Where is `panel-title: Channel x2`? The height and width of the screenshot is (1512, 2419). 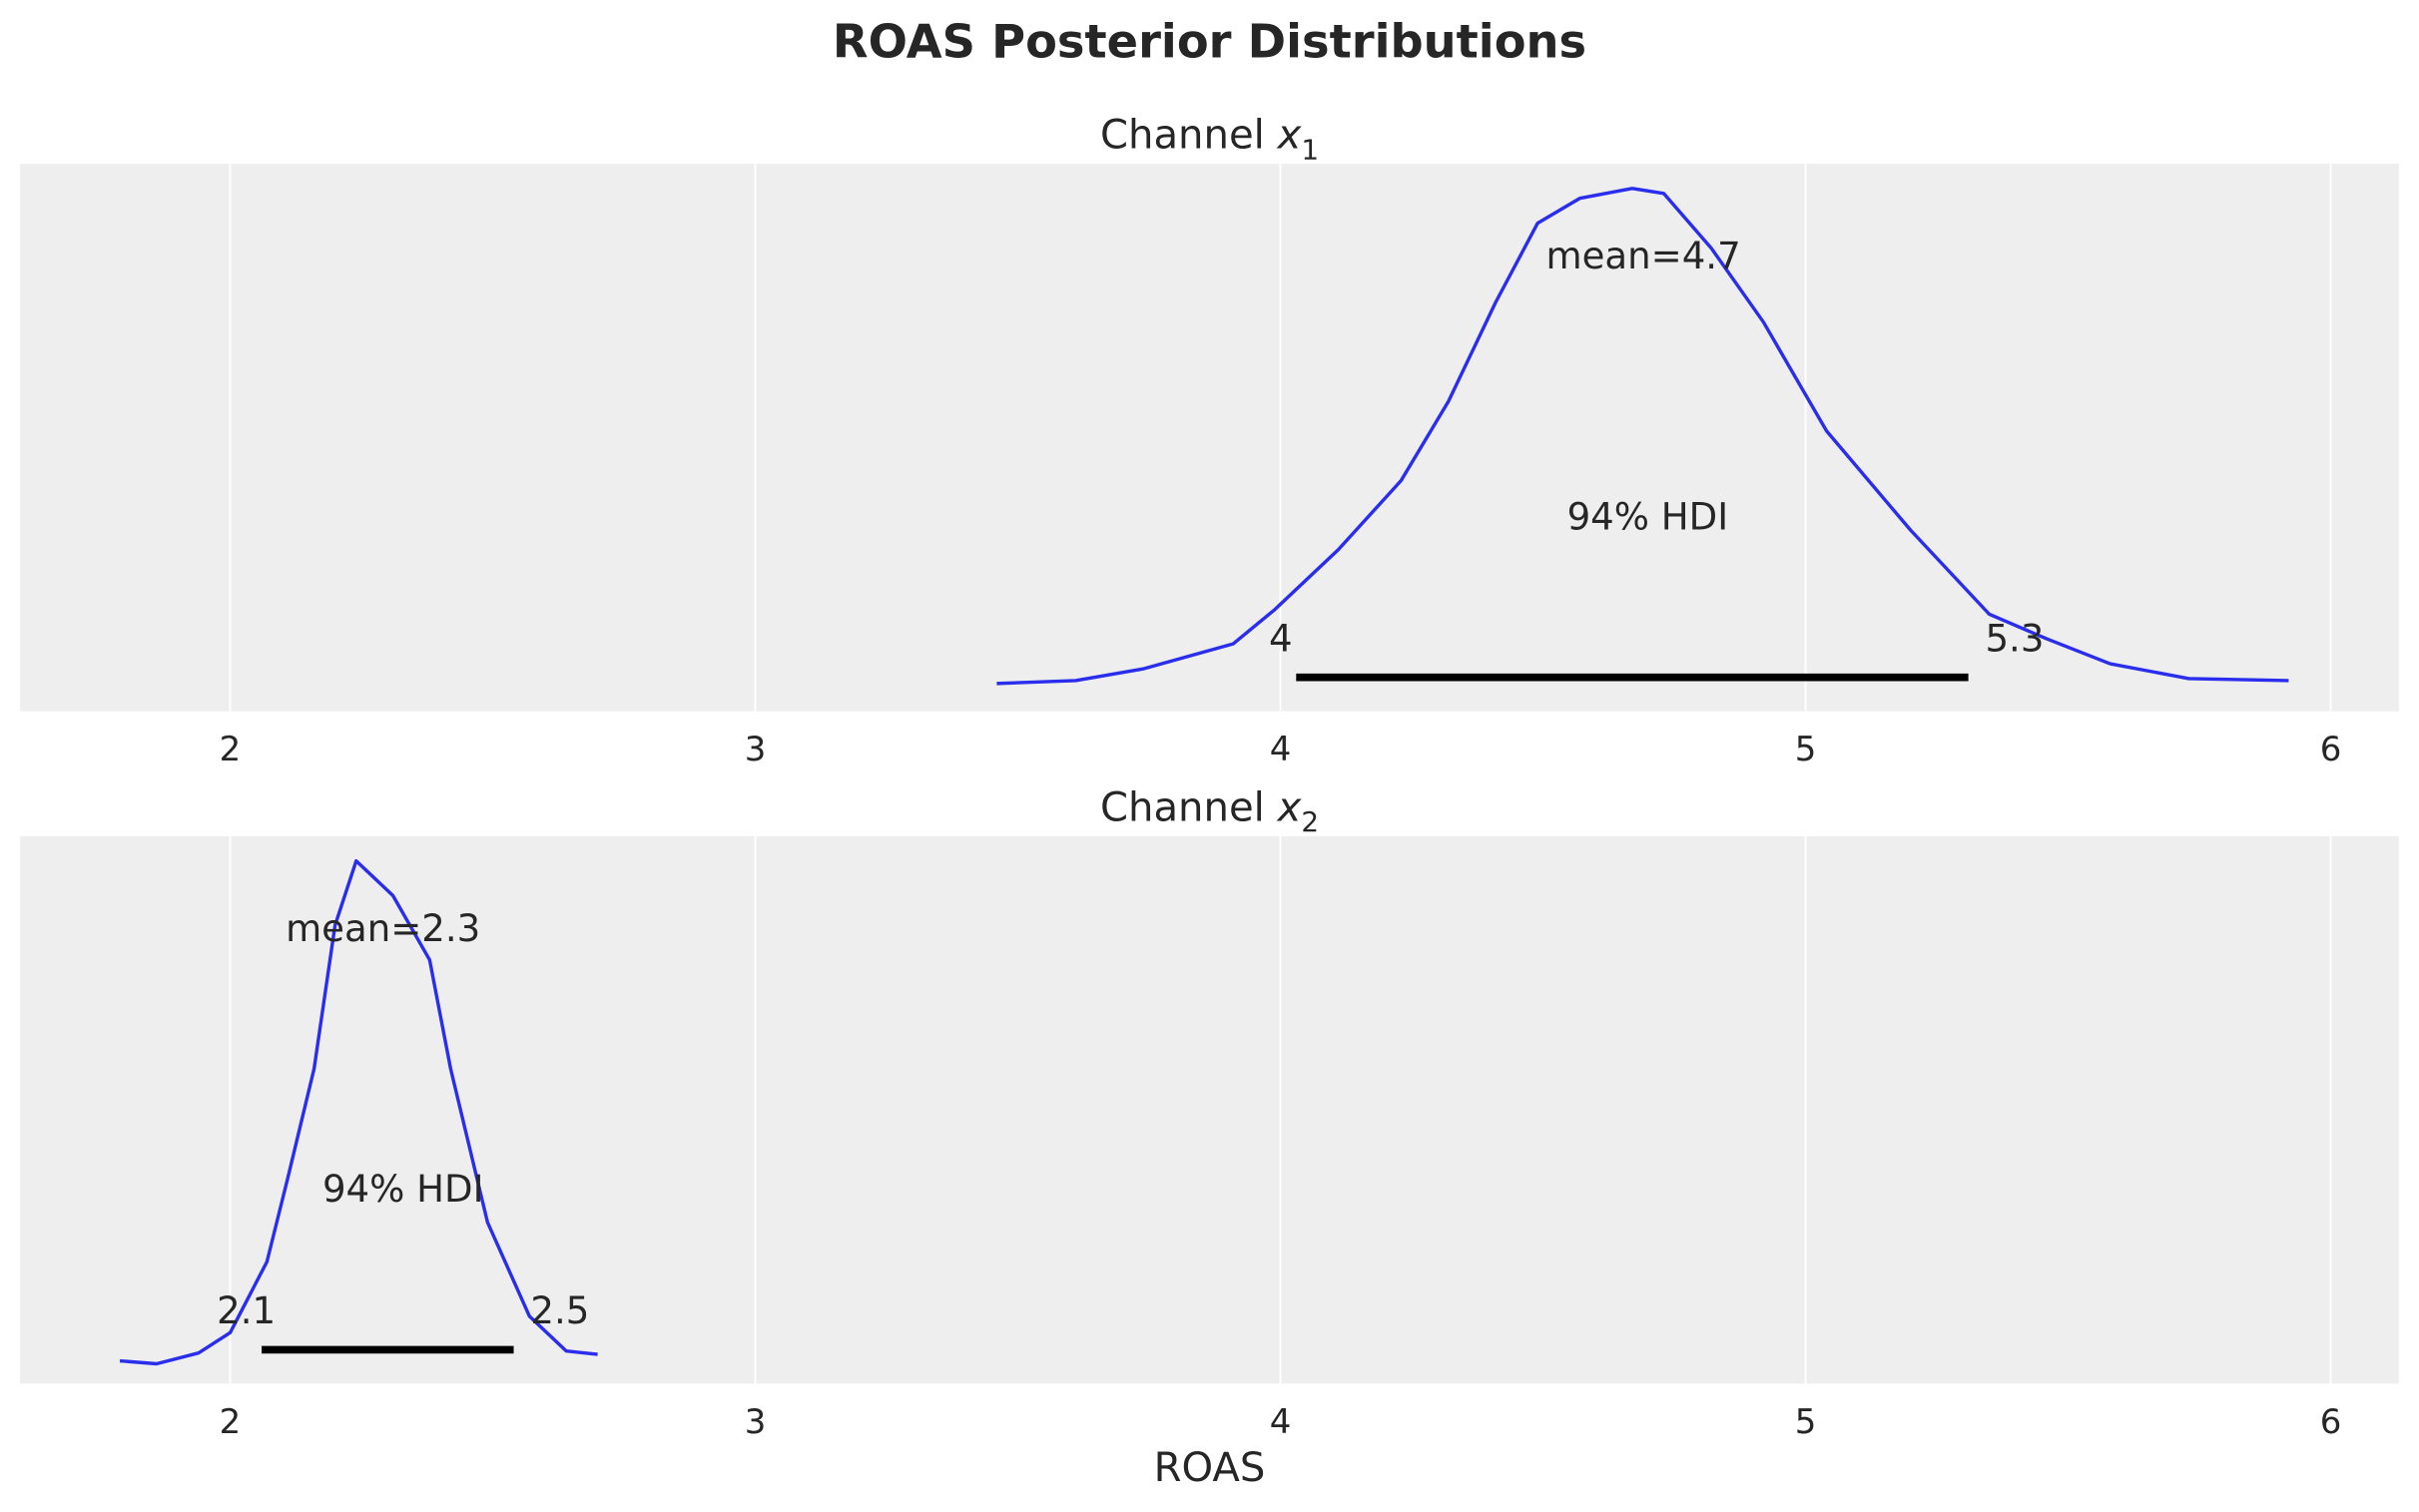
panel-title: Channel x2 is located at coordinates (1209, 811).